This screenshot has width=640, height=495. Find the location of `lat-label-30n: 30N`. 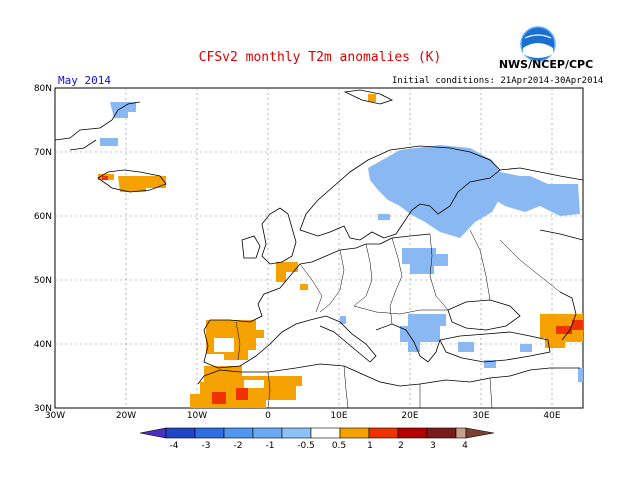

lat-label-30n: 30N is located at coordinates (43, 409).